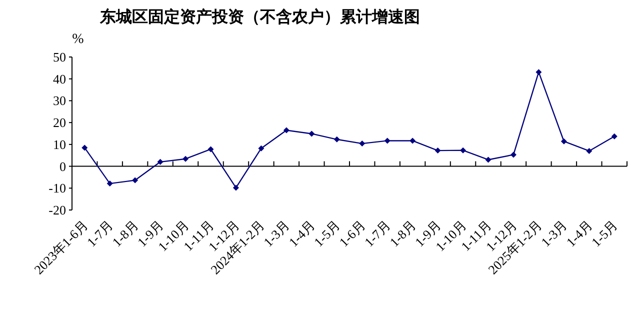 The width and height of the screenshot is (639, 322). I want to click on y-tick-label: 20, so click(59, 122).